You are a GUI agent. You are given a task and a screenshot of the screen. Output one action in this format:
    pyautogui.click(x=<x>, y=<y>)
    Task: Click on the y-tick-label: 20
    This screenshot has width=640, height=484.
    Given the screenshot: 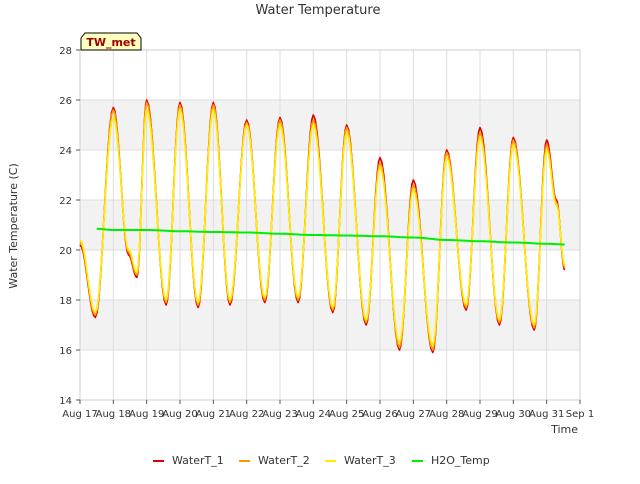 What is the action you would take?
    pyautogui.click(x=65, y=251)
    